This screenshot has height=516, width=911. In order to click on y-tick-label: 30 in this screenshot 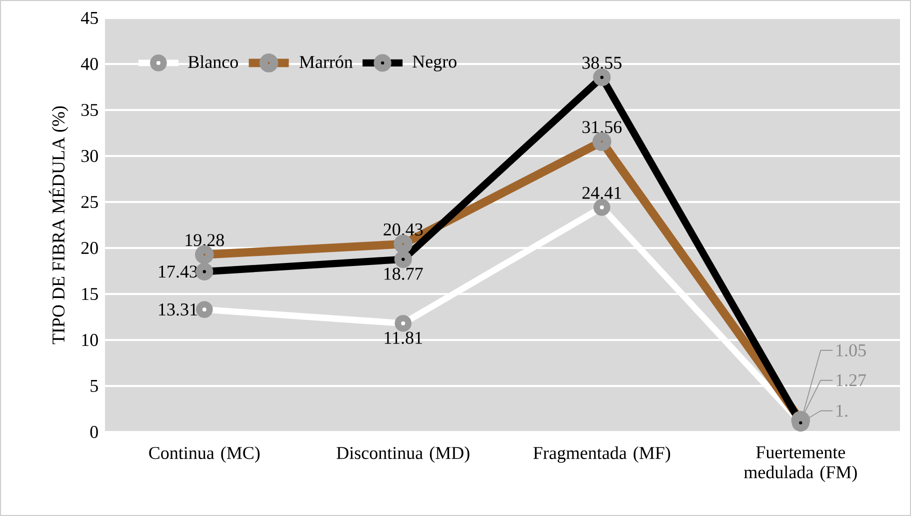, I will do `click(89, 156)`.